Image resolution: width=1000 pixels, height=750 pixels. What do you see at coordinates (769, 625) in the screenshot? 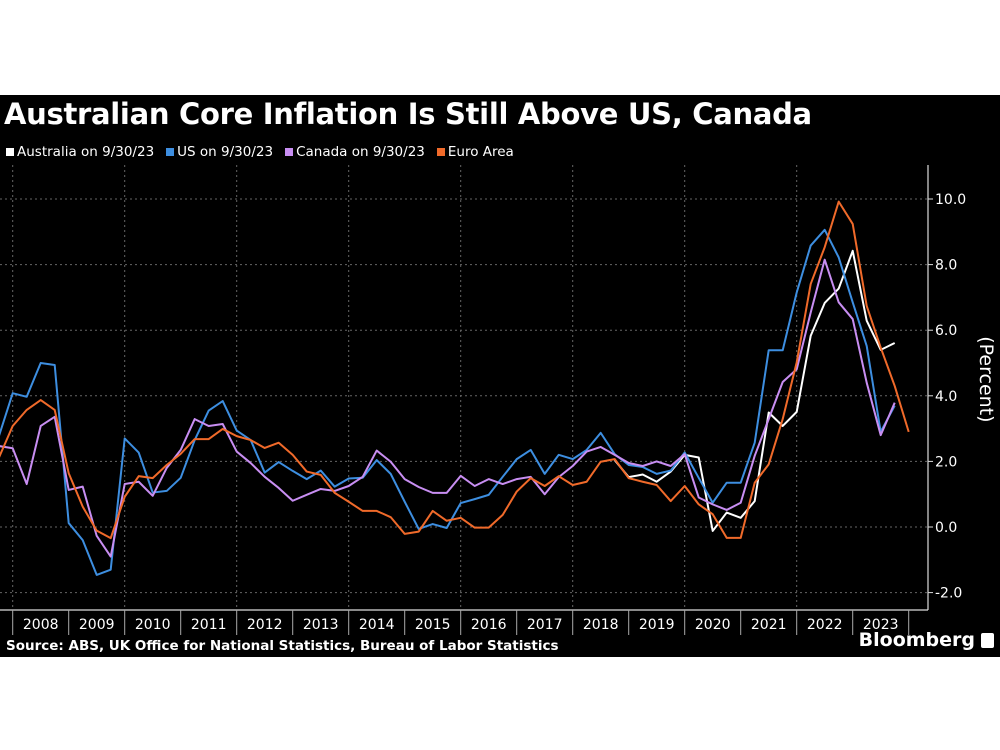
I see `x-tick-label: 2021` at bounding box center [769, 625].